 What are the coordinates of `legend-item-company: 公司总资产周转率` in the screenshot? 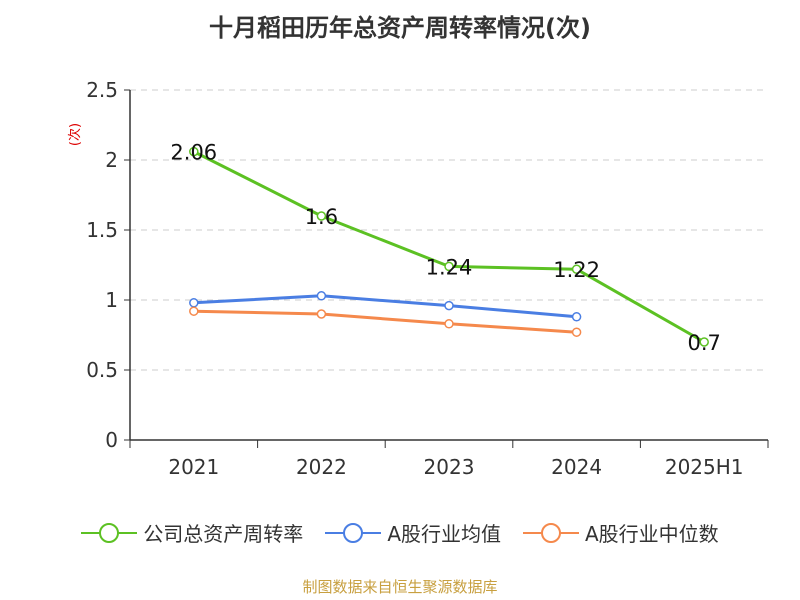 It's located at (192, 532).